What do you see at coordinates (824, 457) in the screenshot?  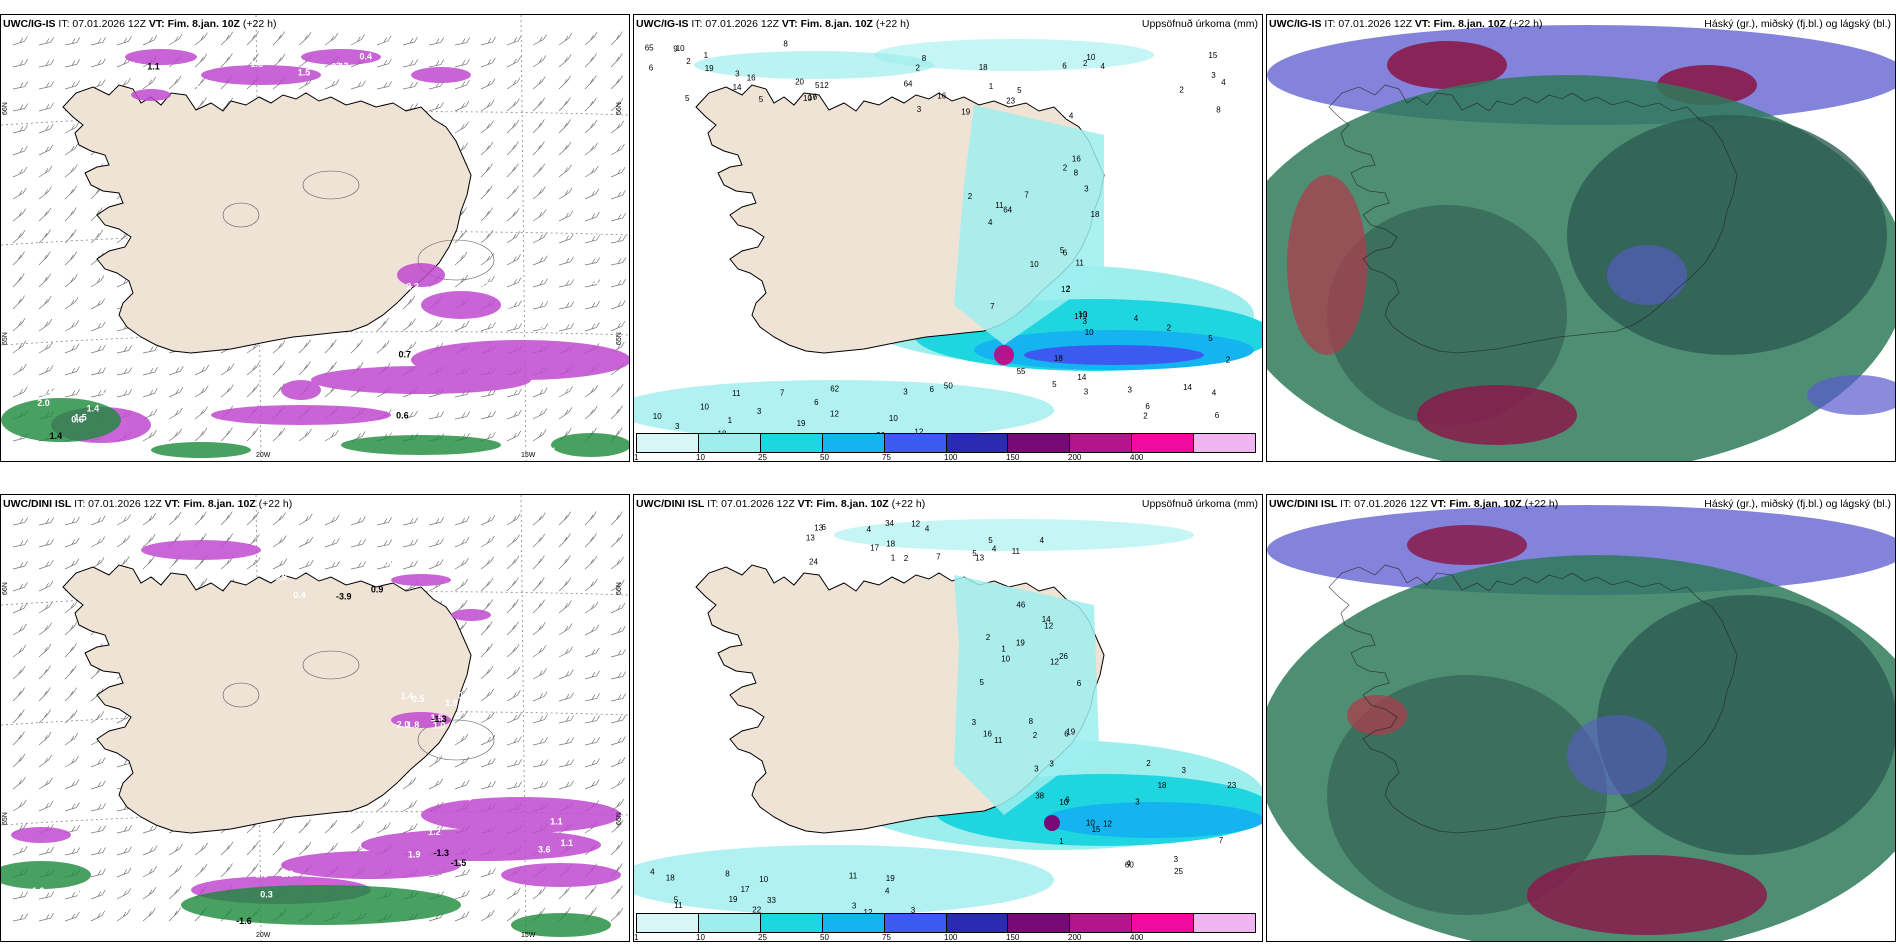 I see `legend-tick: 50` at bounding box center [824, 457].